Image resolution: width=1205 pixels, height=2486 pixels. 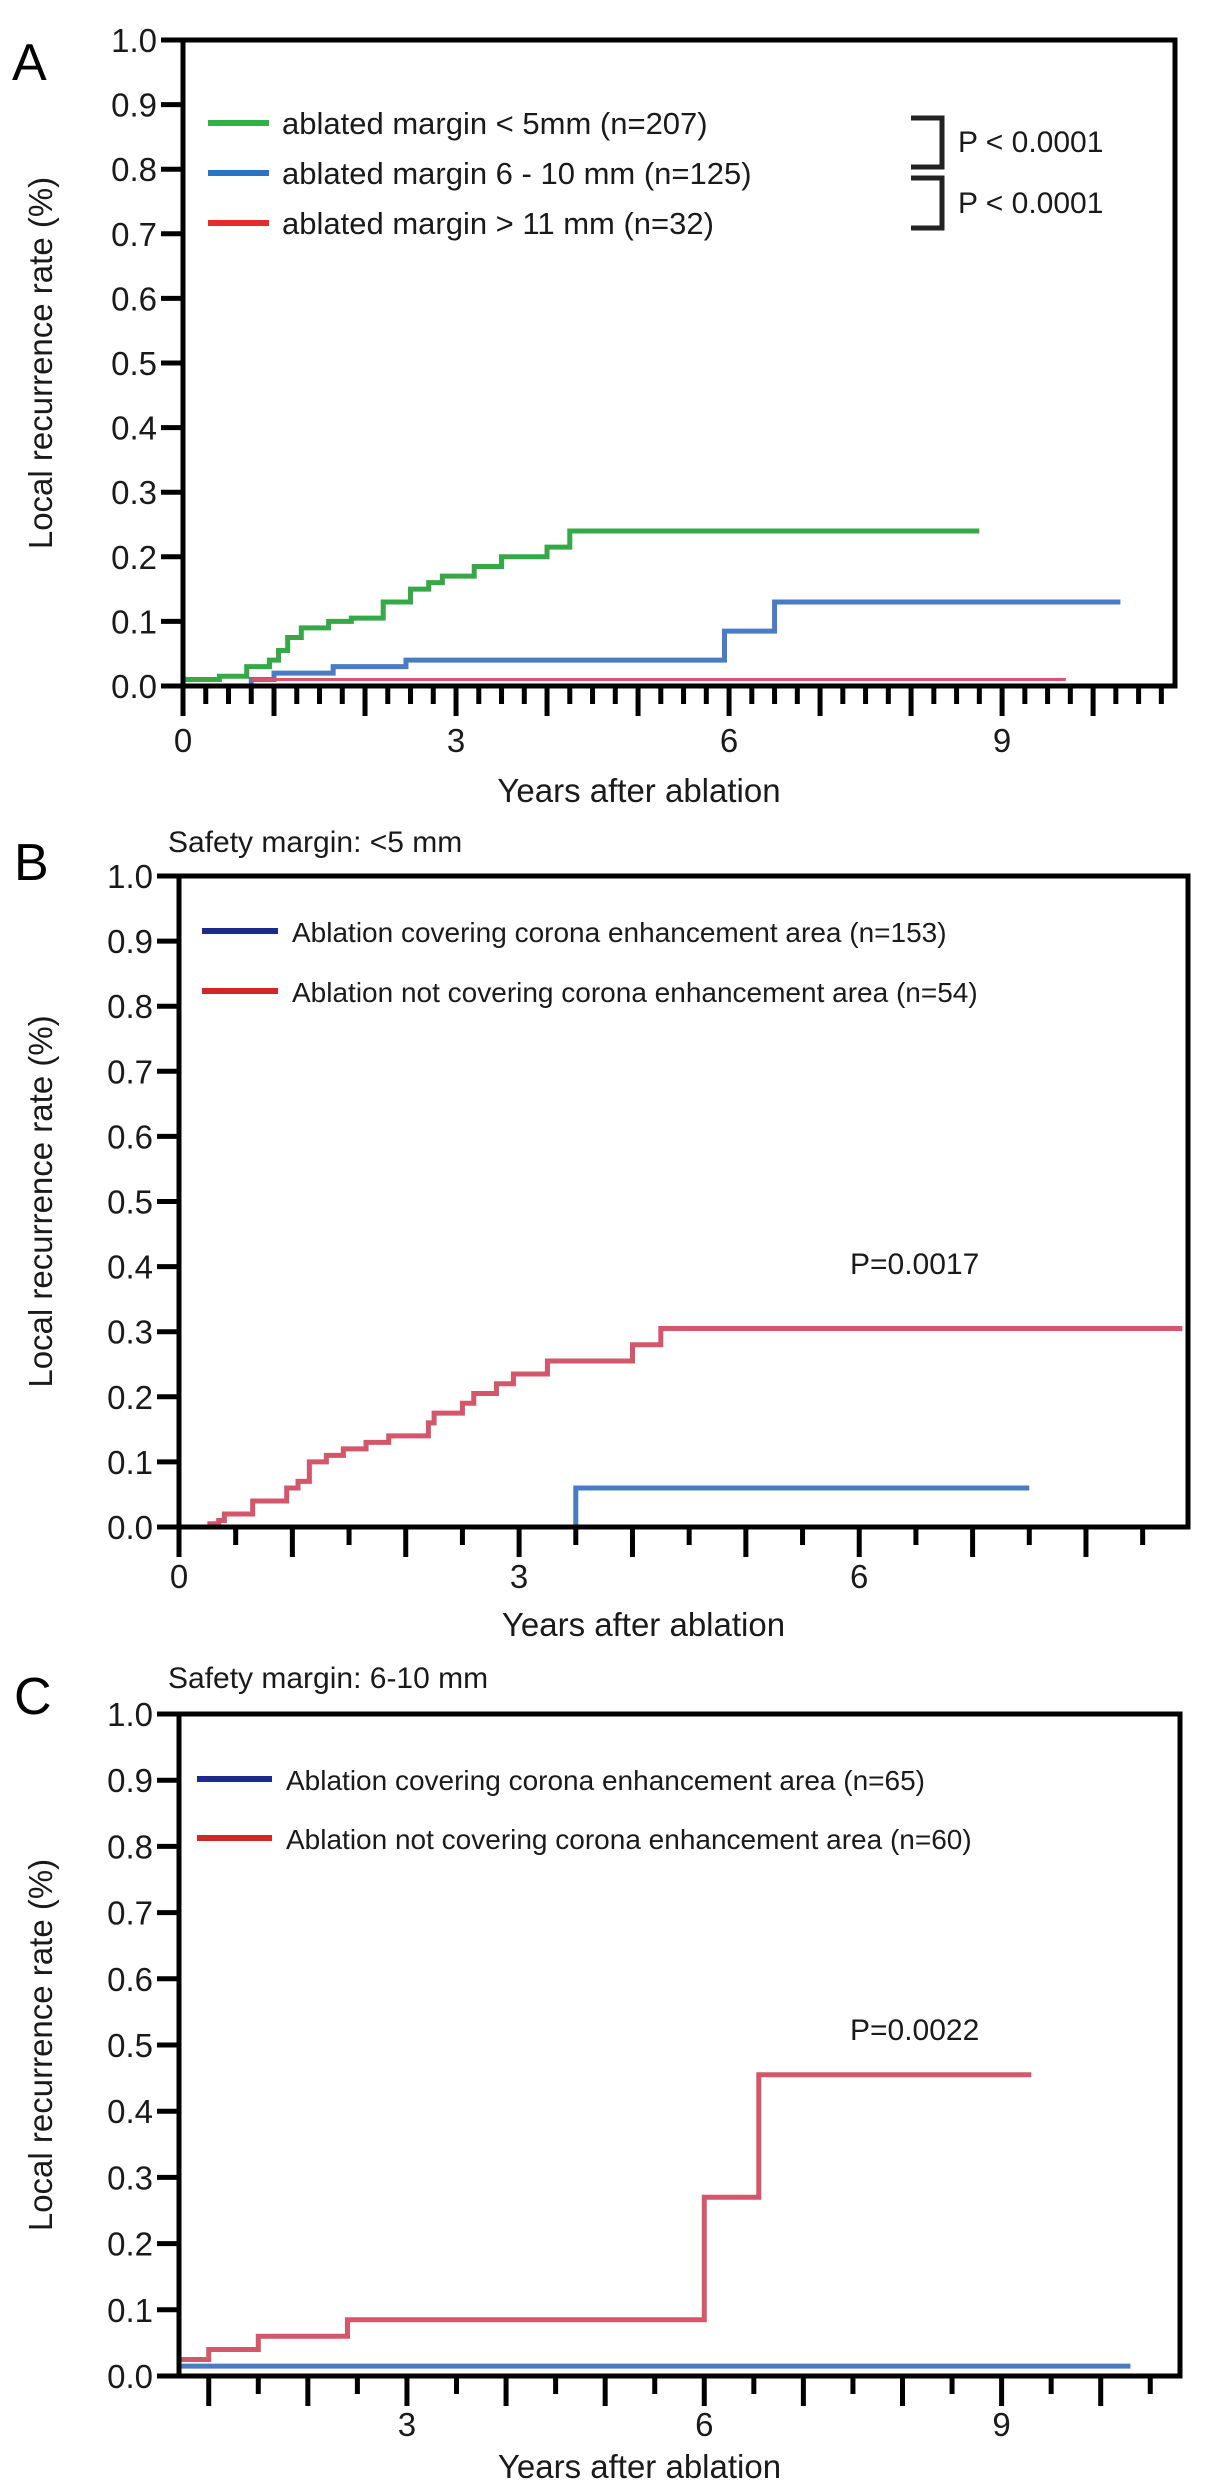 I want to click on p-value-label: P=0.0017, so click(x=914, y=1264).